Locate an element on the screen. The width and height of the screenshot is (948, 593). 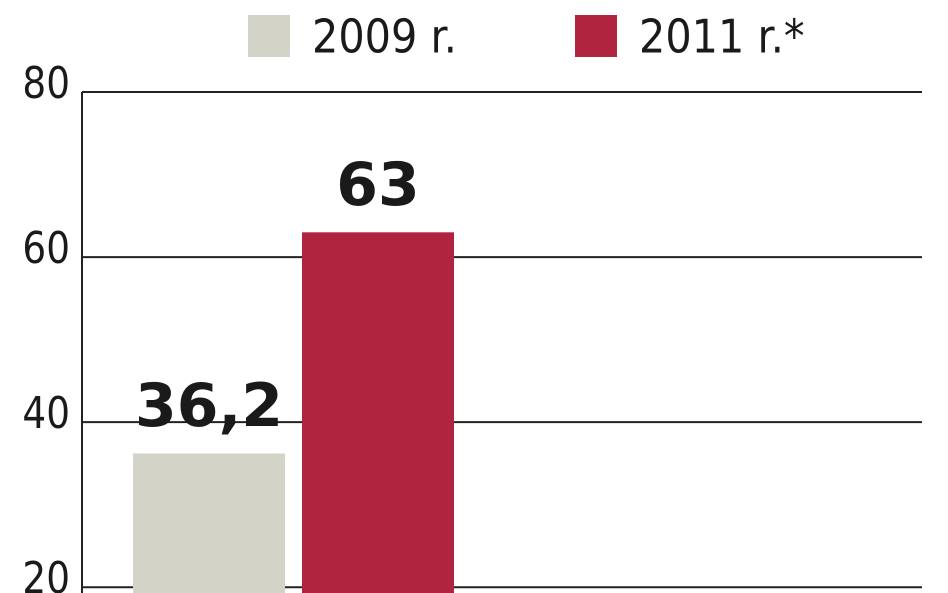
y-tick-label: 80 is located at coordinates (46, 83).